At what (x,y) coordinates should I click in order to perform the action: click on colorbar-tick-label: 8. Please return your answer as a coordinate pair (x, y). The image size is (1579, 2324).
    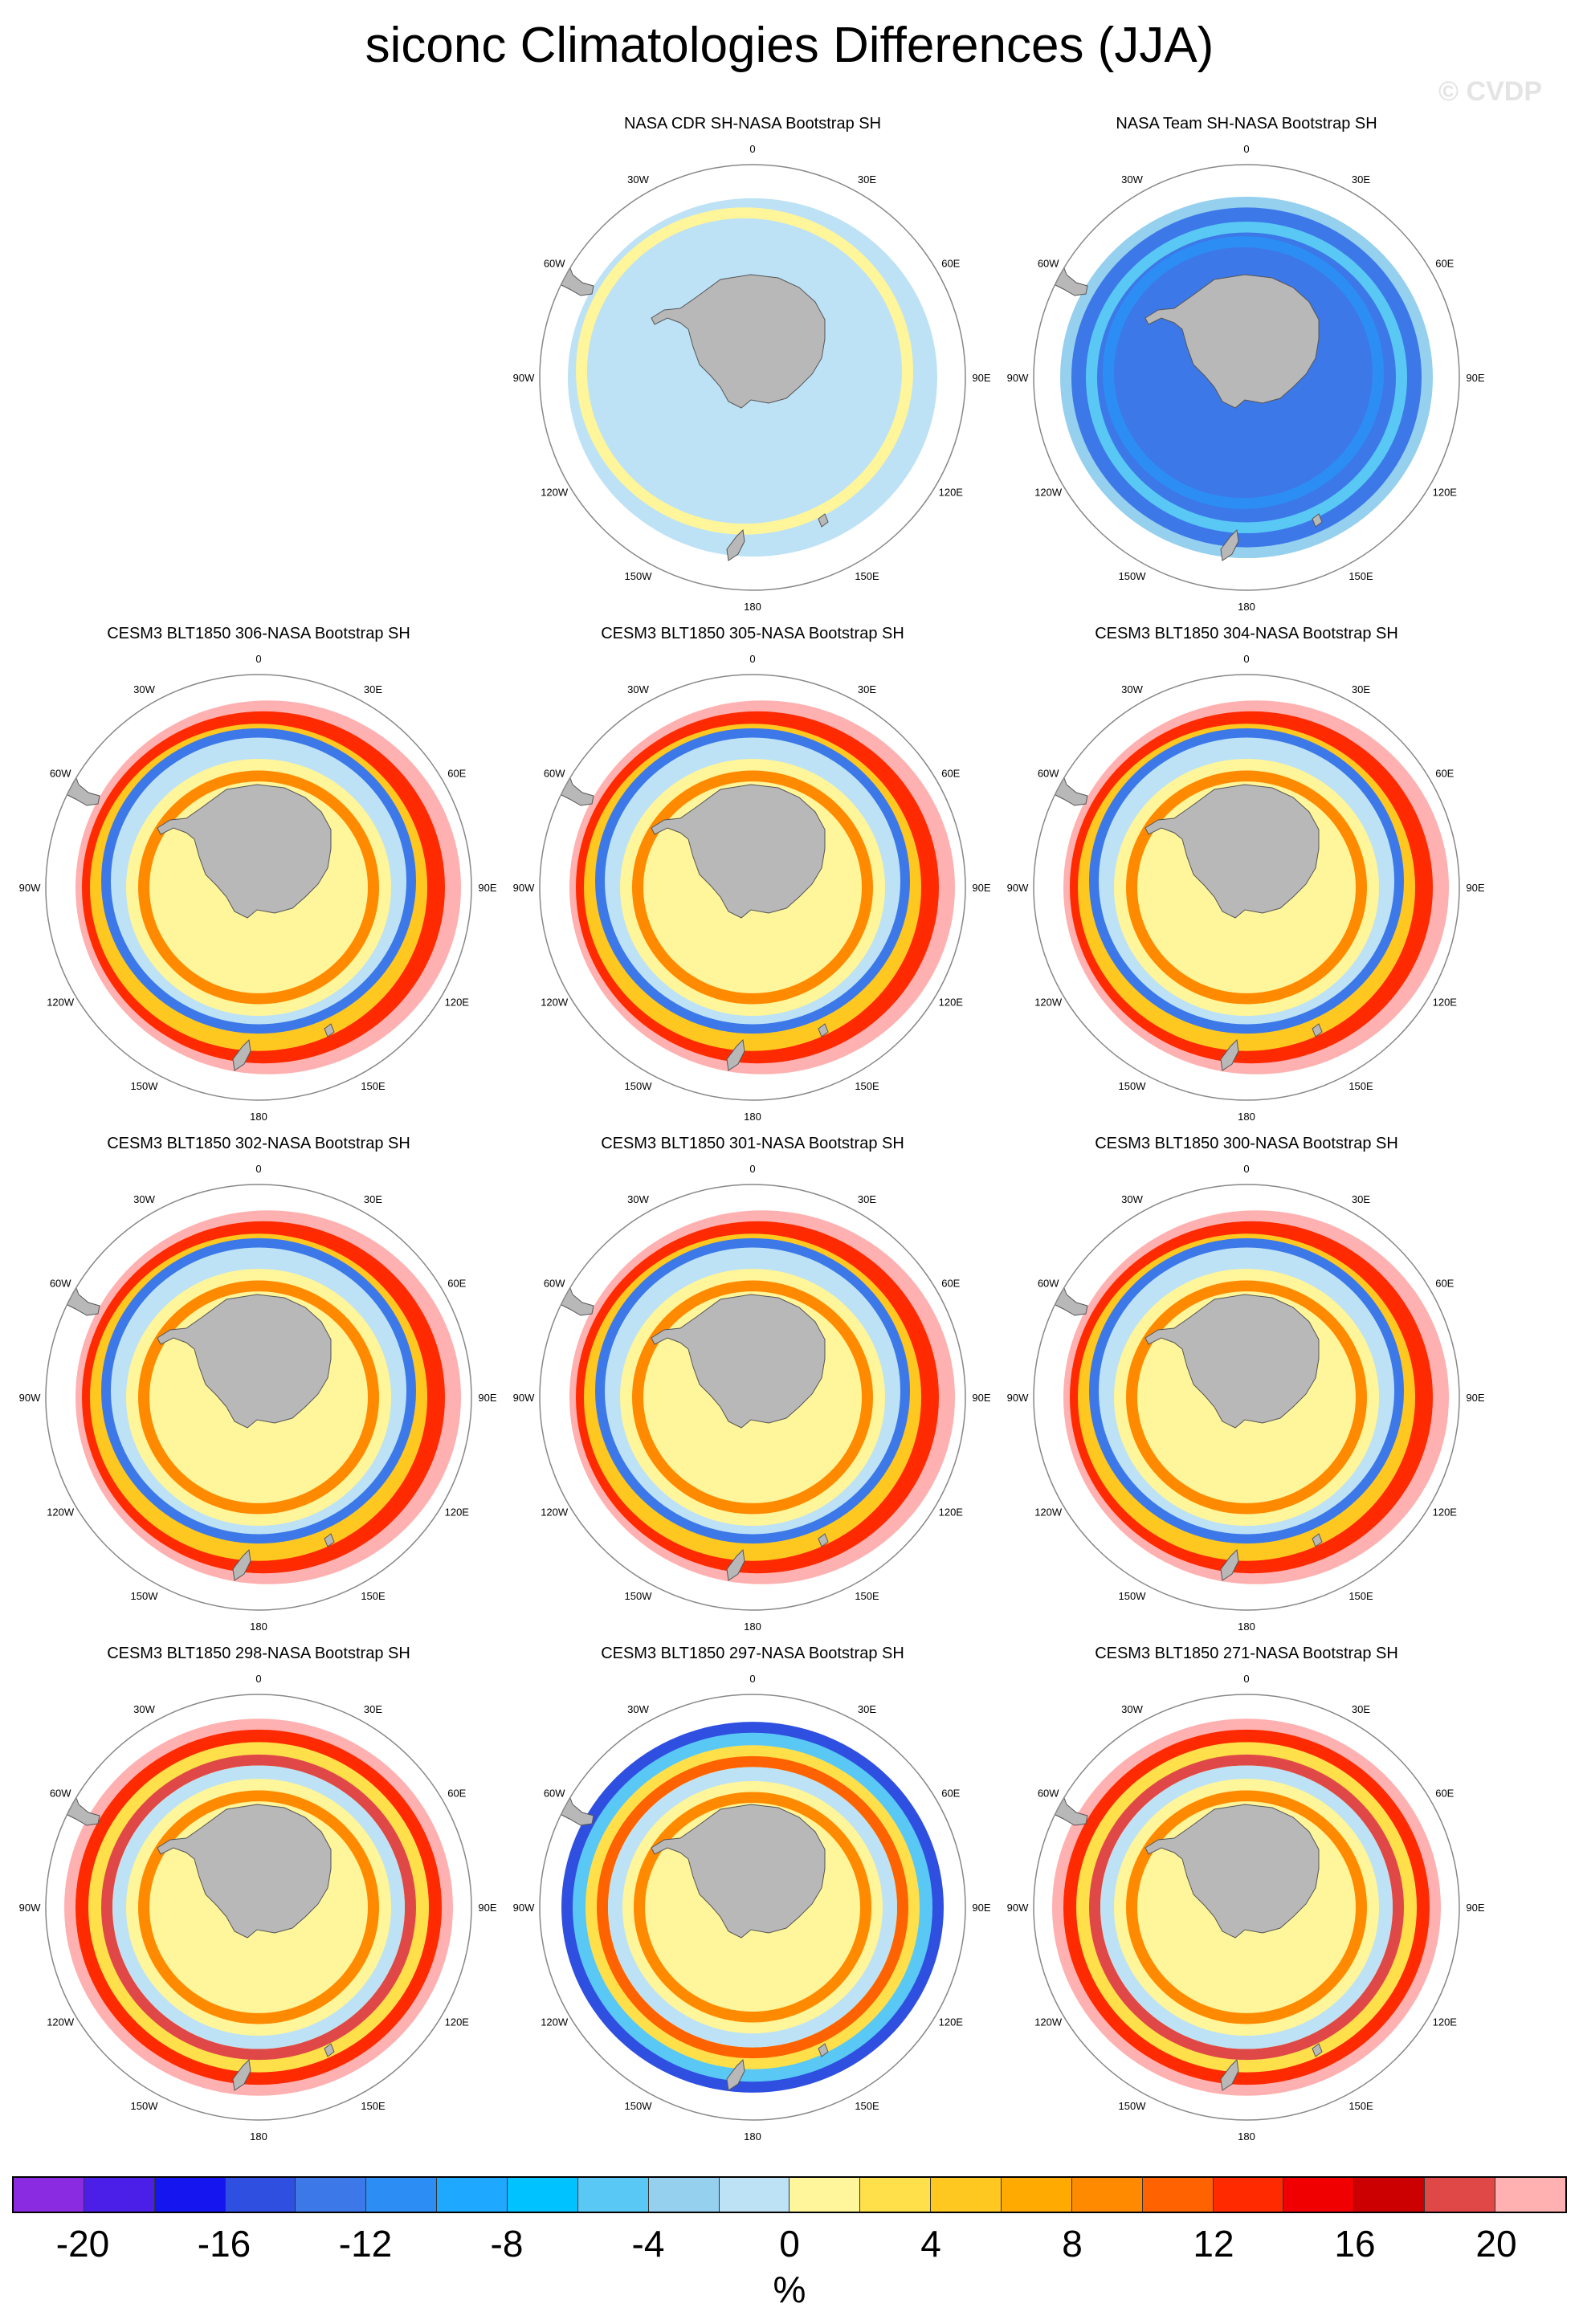
    Looking at the image, I should click on (1072, 2244).